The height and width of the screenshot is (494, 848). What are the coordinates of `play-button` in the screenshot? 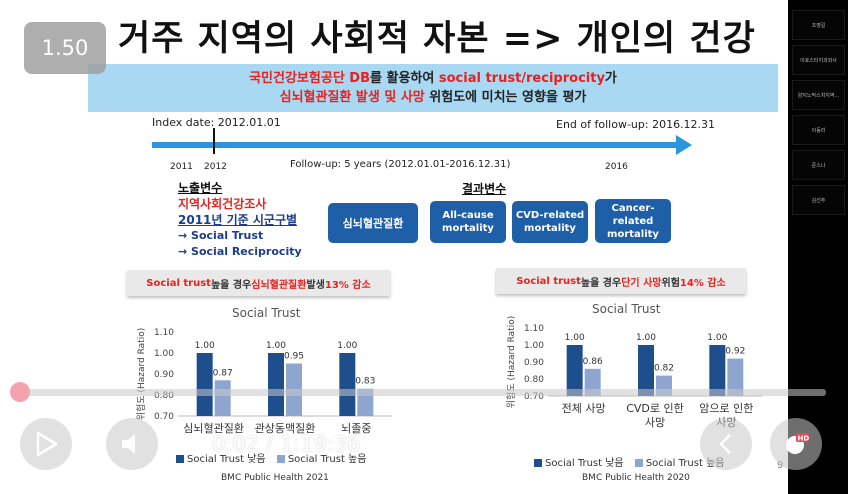 It's located at (46, 444).